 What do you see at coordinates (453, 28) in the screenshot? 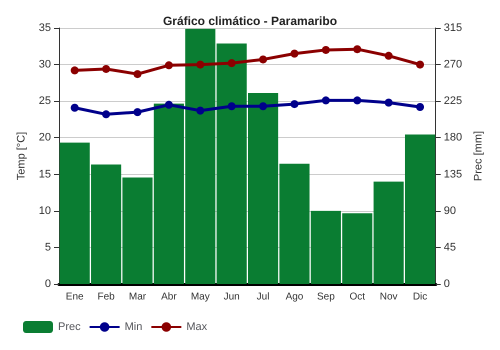
I see `y2-tick-label: 315` at bounding box center [453, 28].